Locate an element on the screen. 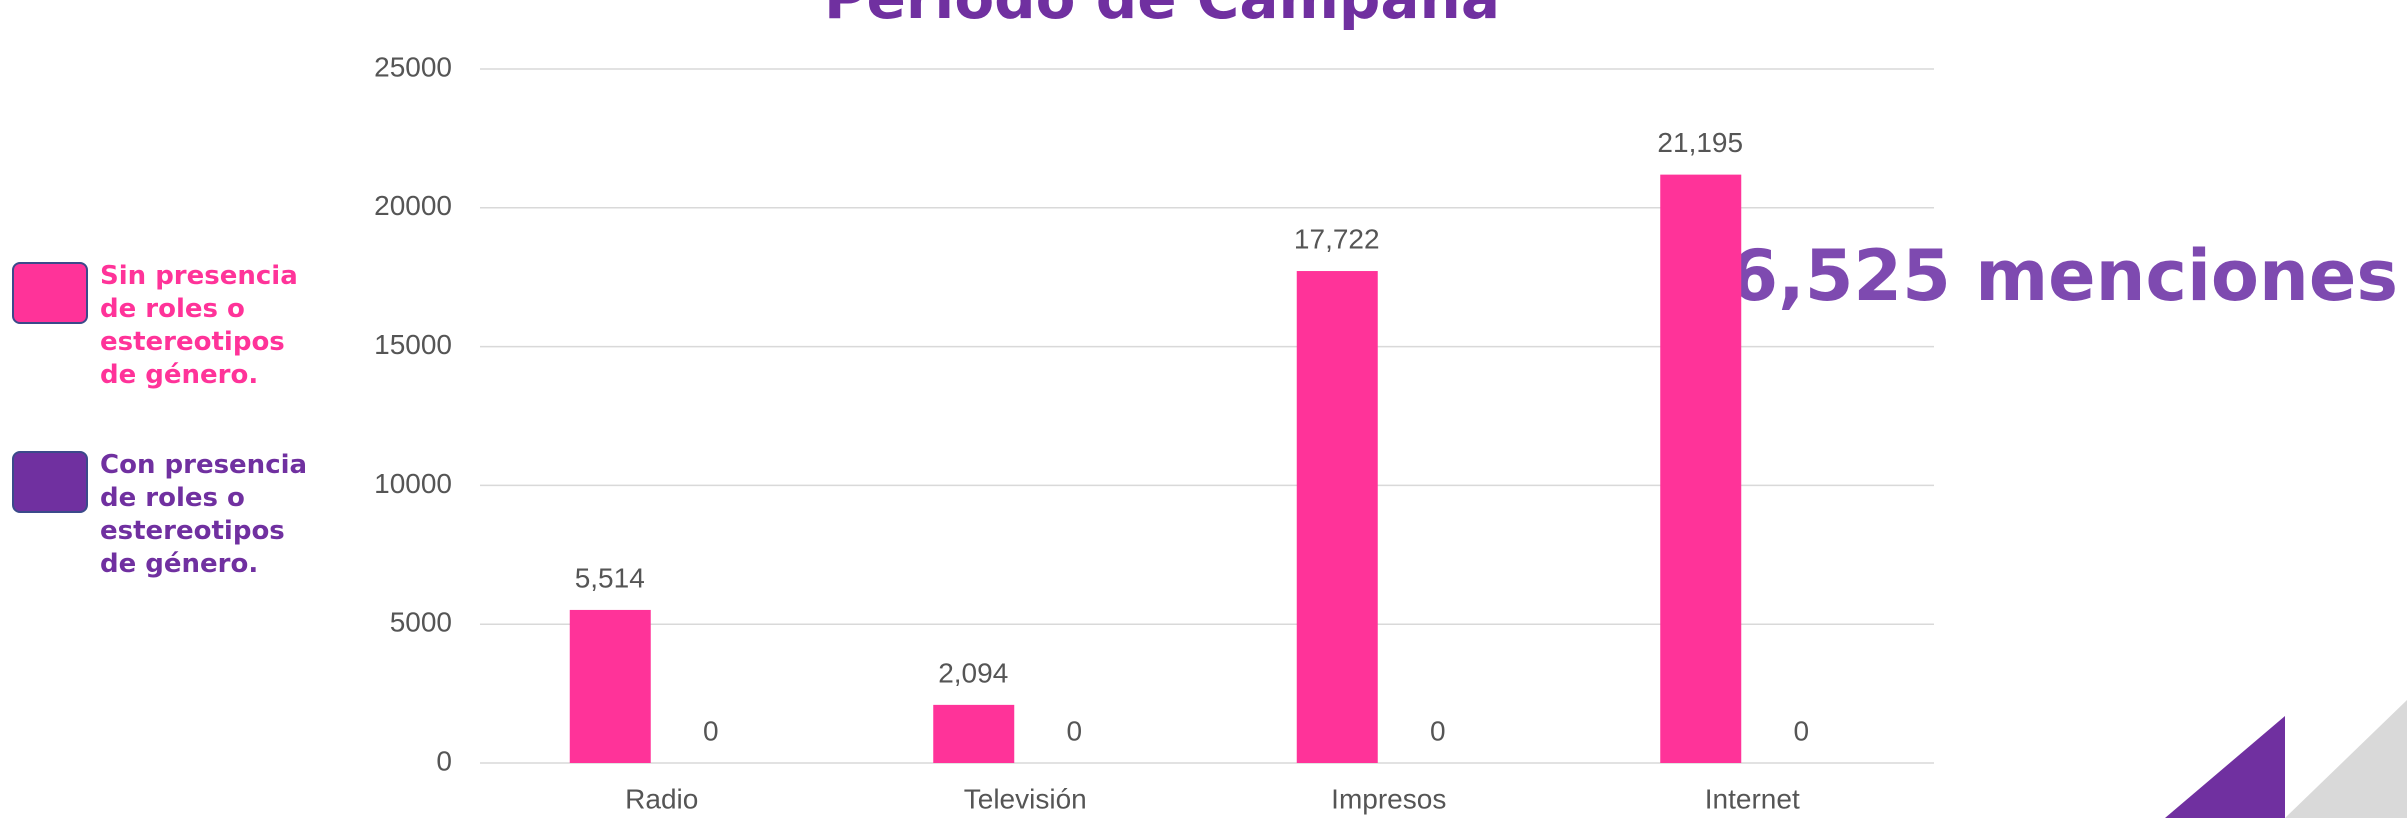 The height and width of the screenshot is (818, 2407). value-label: 2,094 is located at coordinates (973, 672).